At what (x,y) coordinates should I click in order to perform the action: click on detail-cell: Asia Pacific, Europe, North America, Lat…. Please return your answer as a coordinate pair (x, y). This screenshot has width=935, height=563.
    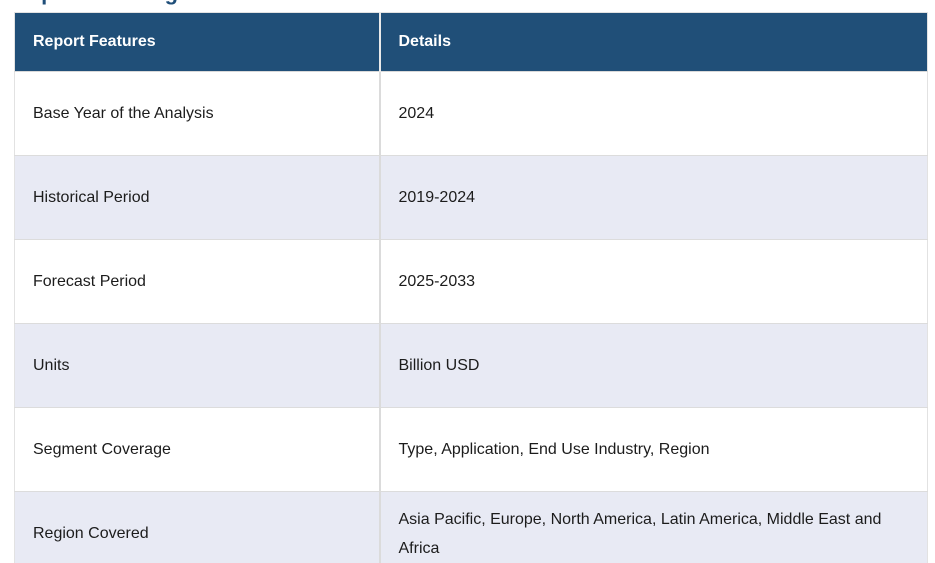
    Looking at the image, I should click on (653, 527).